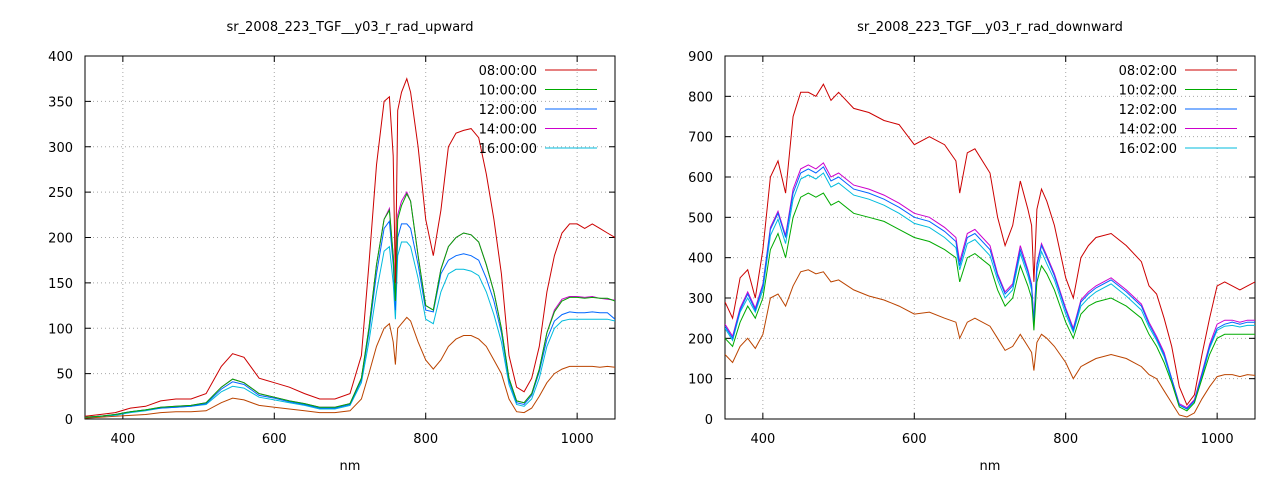  Describe the element at coordinates (1148, 71) in the screenshot. I see `legend-label: 08:02:00` at that location.